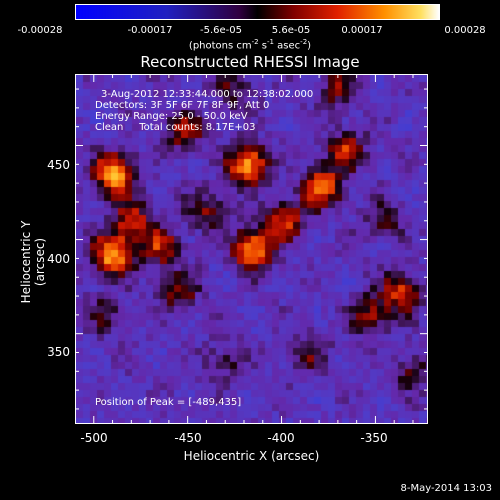 This screenshot has width=500, height=500. I want to click on time-range-annotation: 3-Aug-2012 12:33:44.000 to 12:38:02.000, so click(207, 94).